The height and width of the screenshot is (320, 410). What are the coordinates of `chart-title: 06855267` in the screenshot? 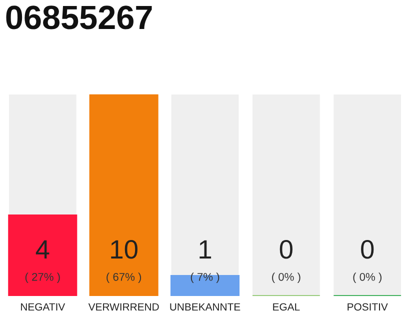 It's located at (79, 18).